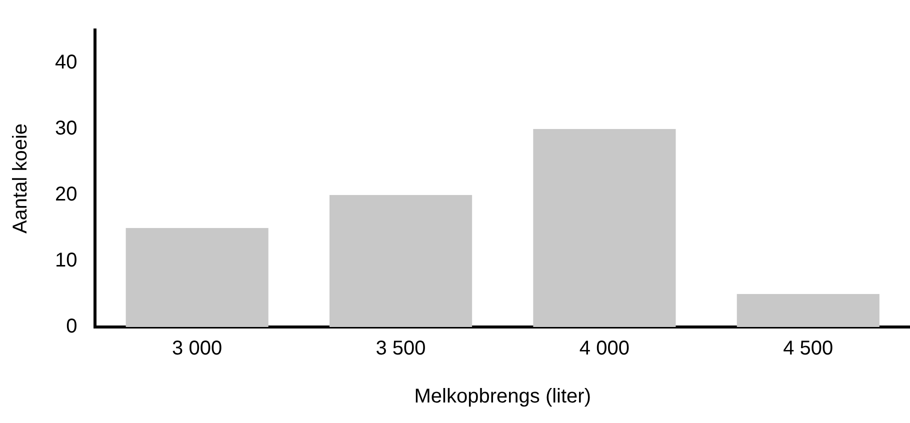  Describe the element at coordinates (197, 349) in the screenshot. I see `x-tick-label: 3 000` at that location.